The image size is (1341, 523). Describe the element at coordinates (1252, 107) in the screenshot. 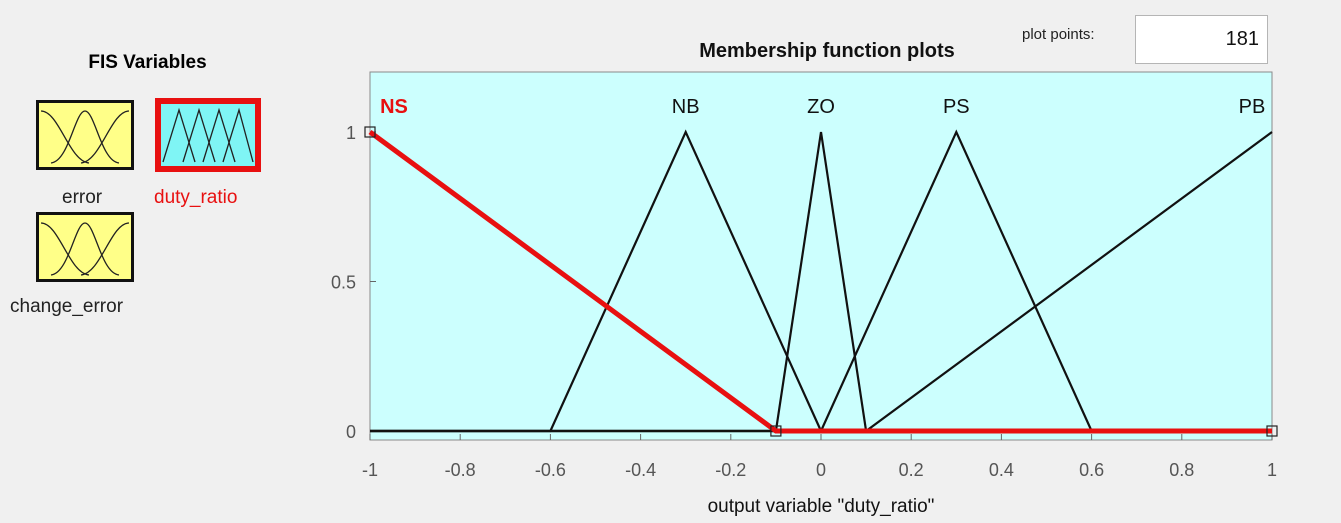

I see `mf-label-pb: PB` at that location.